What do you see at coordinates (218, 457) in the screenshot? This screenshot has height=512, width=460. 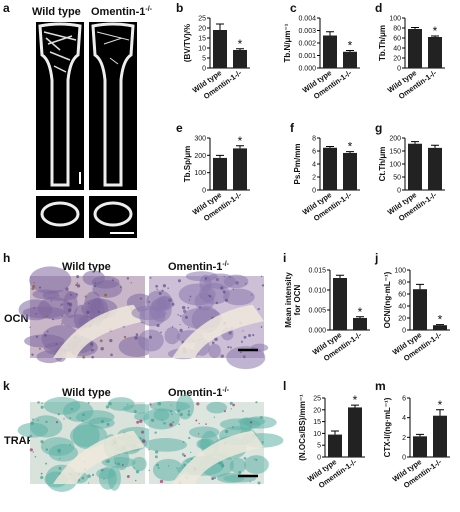 I see `bone-matrix` at bounding box center [218, 457].